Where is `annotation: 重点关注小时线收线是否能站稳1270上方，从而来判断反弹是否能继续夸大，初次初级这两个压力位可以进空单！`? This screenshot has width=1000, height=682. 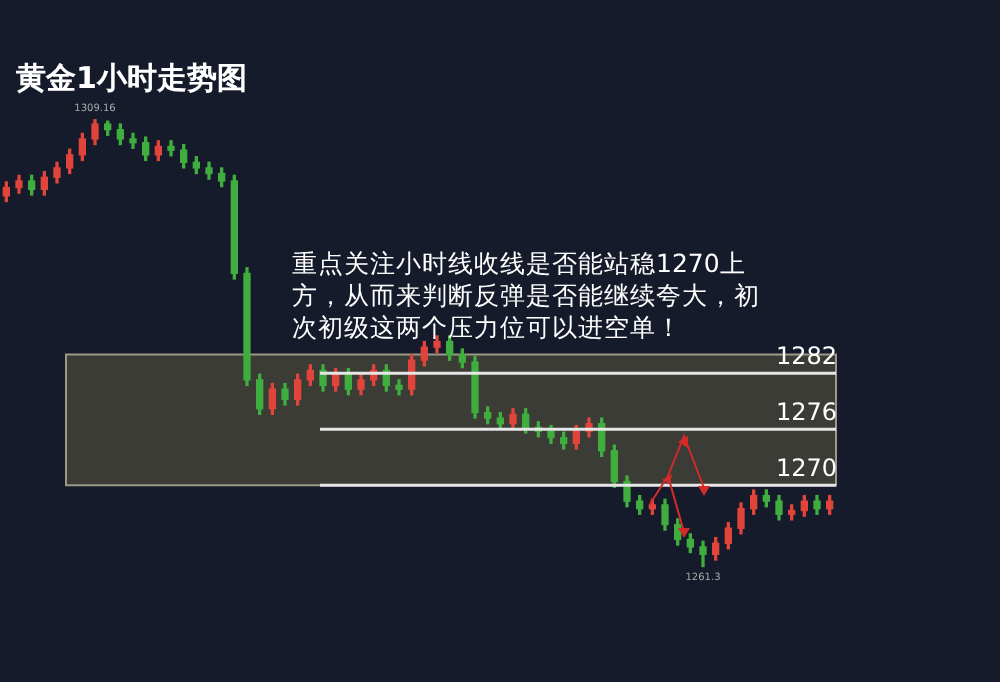
annotation: 重点关注小时线收线是否能站稳1270上方，从而来判断反弹是否能继续夸大，初次初级这两个压力位可以进空单！ is located at coordinates (527, 296).